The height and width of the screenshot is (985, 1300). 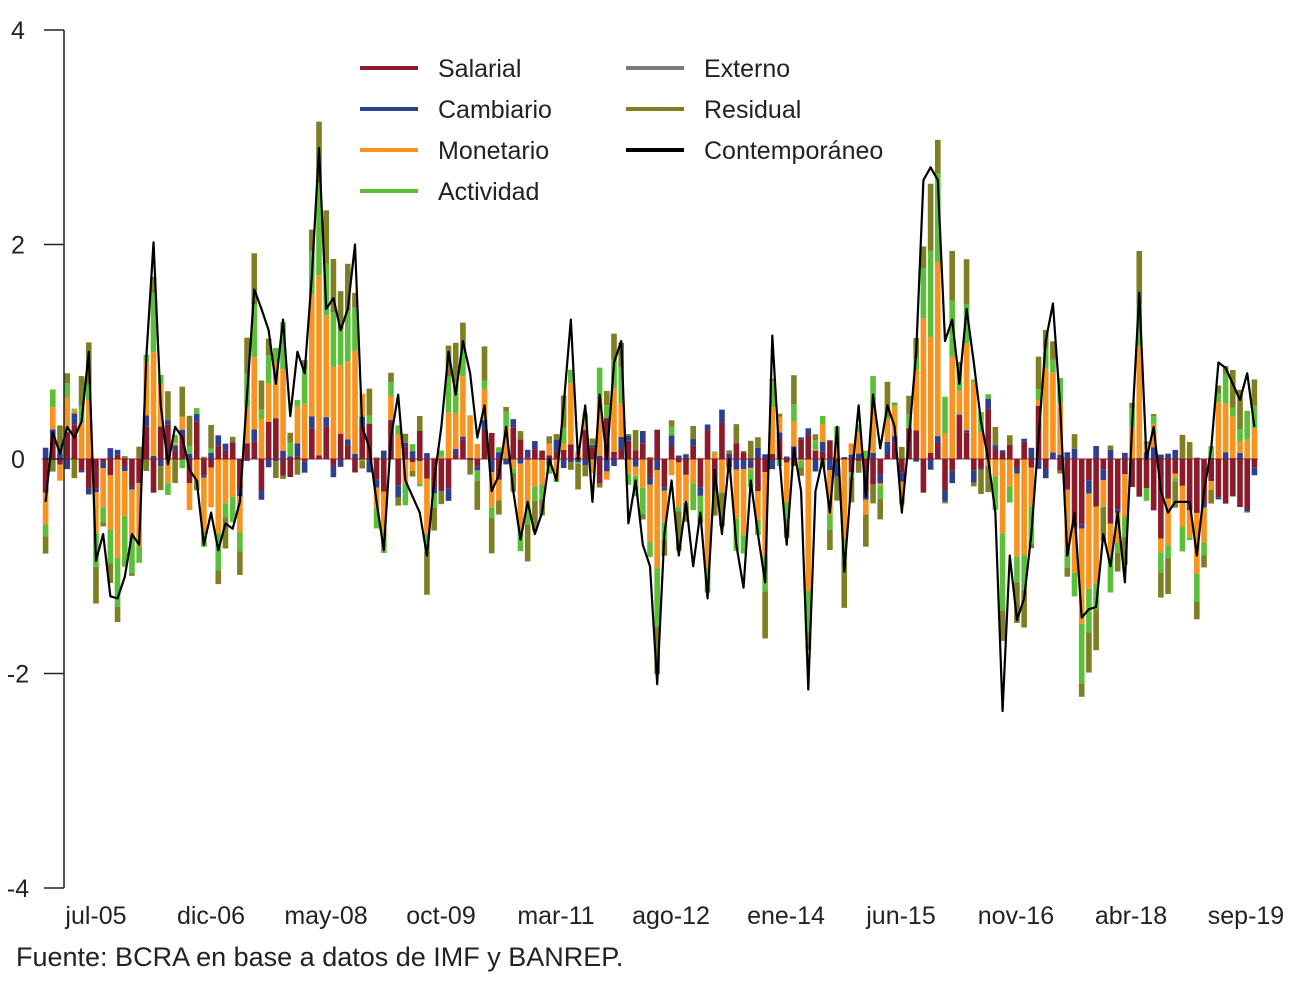 What do you see at coordinates (793, 151) in the screenshot?
I see `legend-label-contemporaneo: Contemporáneo` at bounding box center [793, 151].